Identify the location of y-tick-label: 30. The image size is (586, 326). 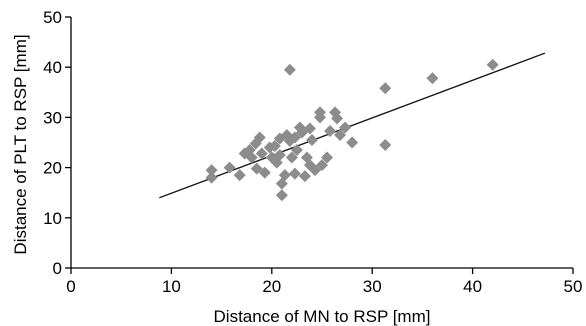
(52, 117).